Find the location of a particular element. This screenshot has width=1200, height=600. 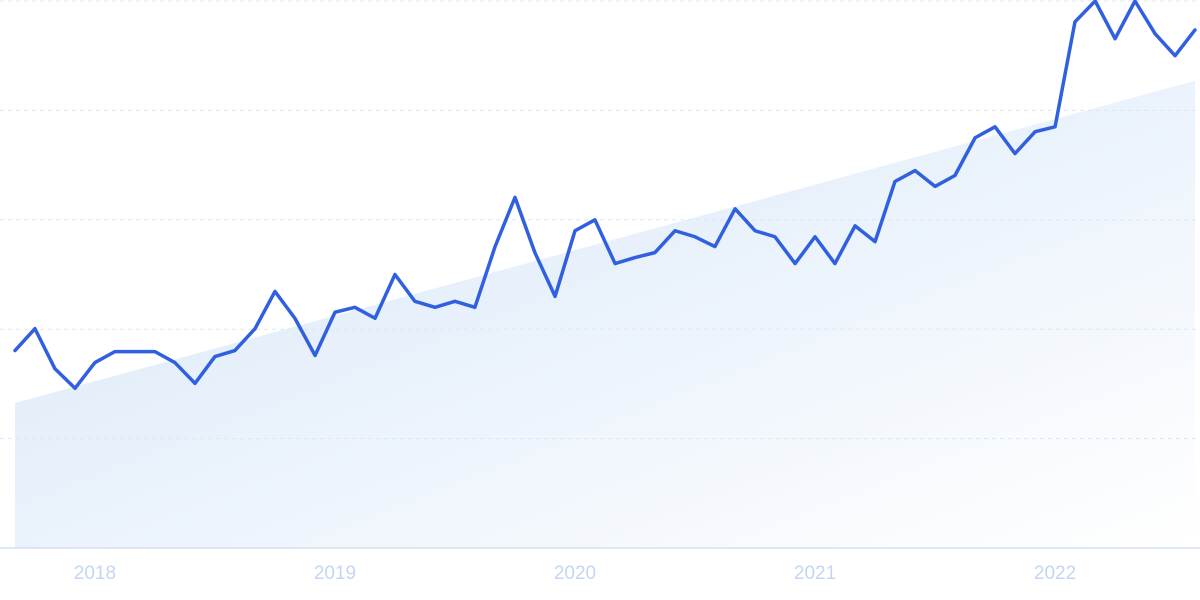

x-tick-label: 2022 is located at coordinates (1055, 573).